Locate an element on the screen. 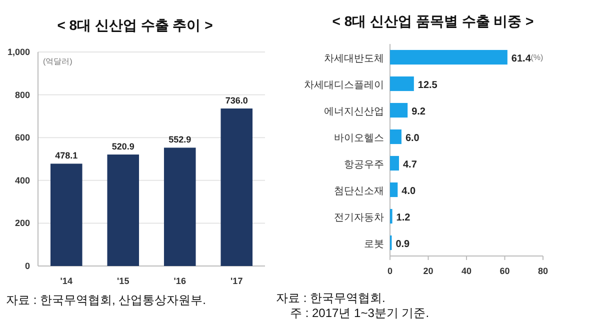 The height and width of the screenshot is (335, 596). x-tick-label: 0 is located at coordinates (390, 271).